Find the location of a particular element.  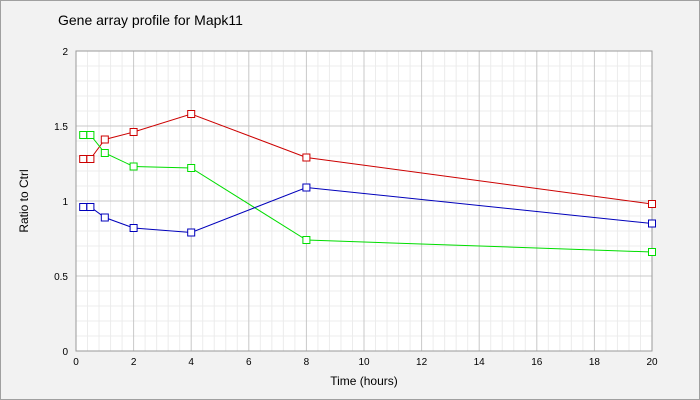

x-tick-label: 4 is located at coordinates (191, 362).